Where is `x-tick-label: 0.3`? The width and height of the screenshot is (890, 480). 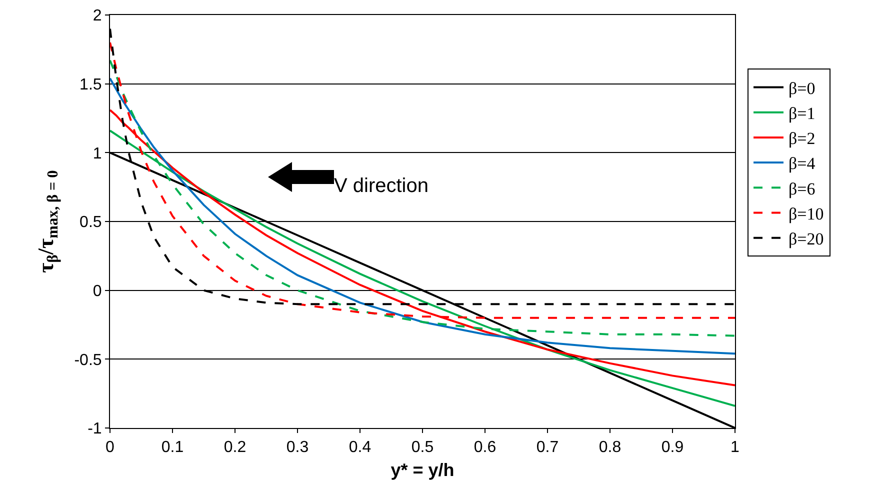 x-tick-label: 0.3 is located at coordinates (297, 447).